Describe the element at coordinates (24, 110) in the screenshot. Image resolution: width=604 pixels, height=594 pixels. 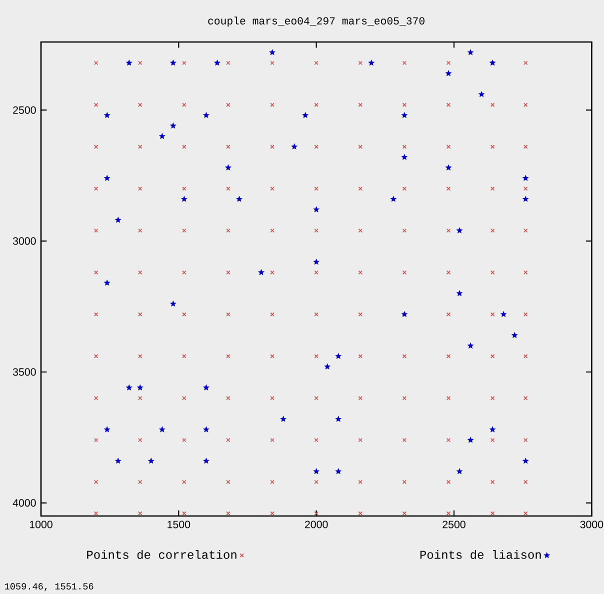
I see `y-tick-label: 2500` at that location.